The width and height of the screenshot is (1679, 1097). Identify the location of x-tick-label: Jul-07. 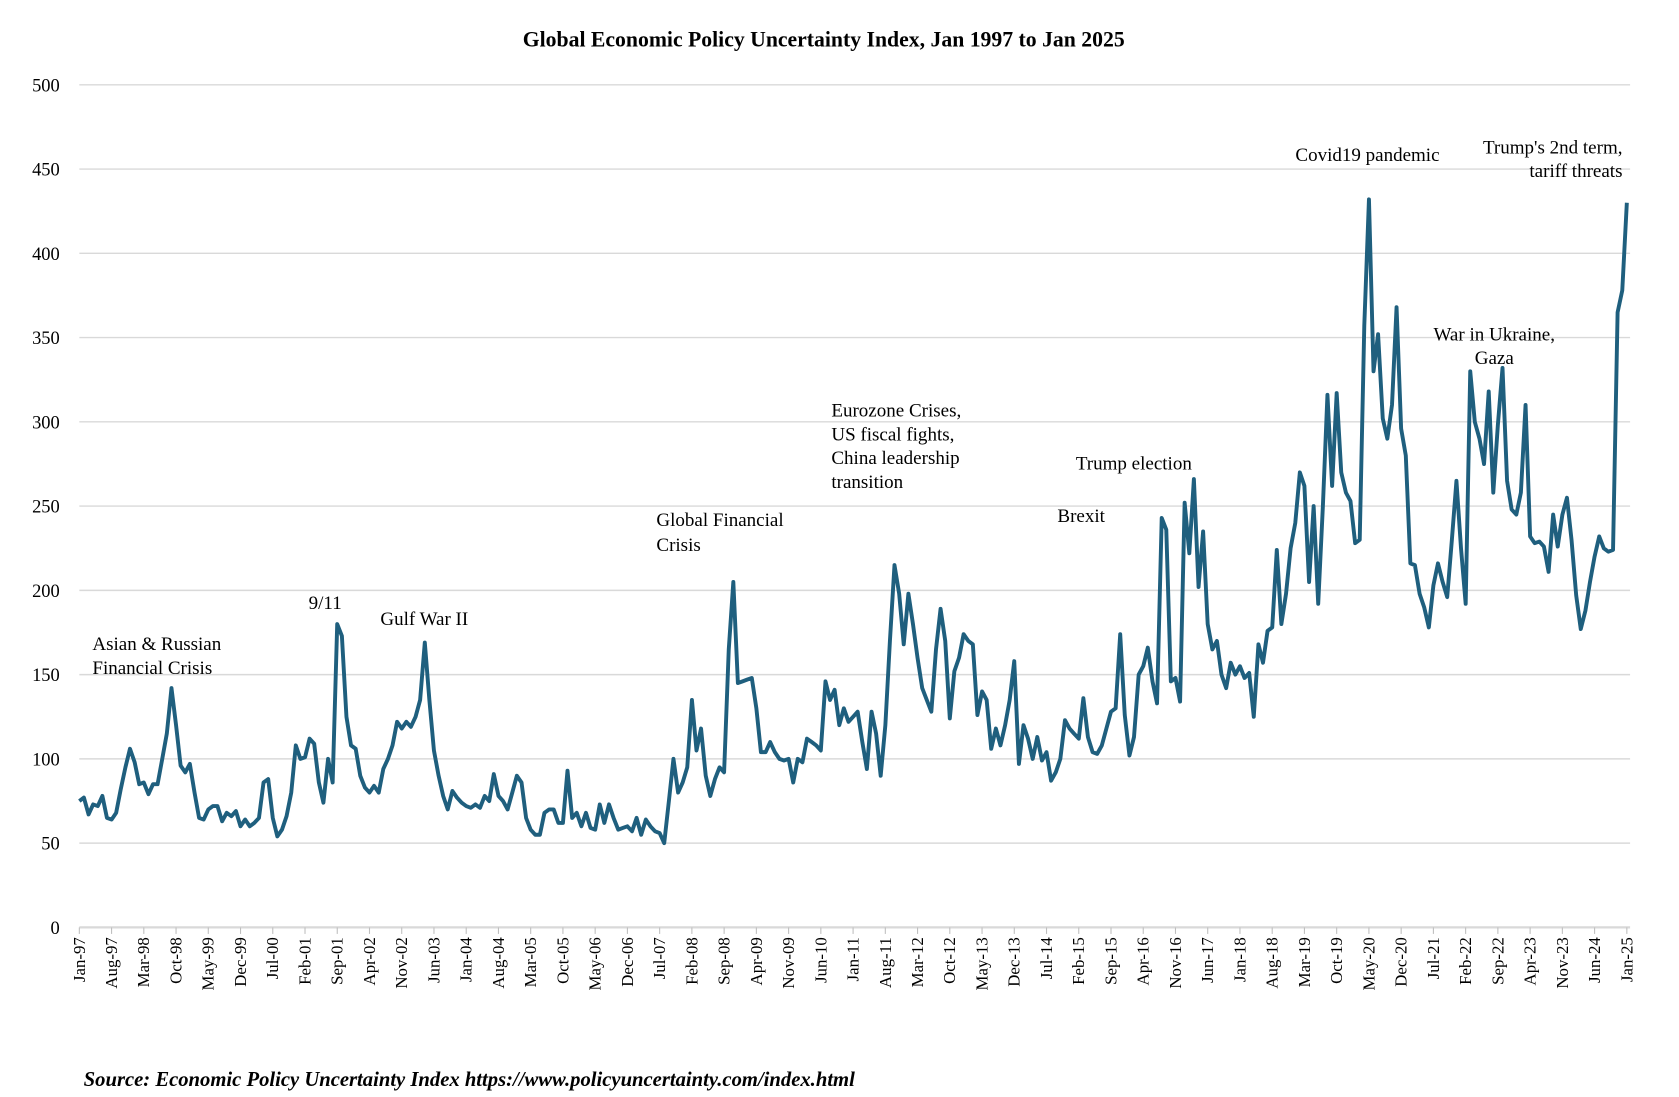
(659, 958).